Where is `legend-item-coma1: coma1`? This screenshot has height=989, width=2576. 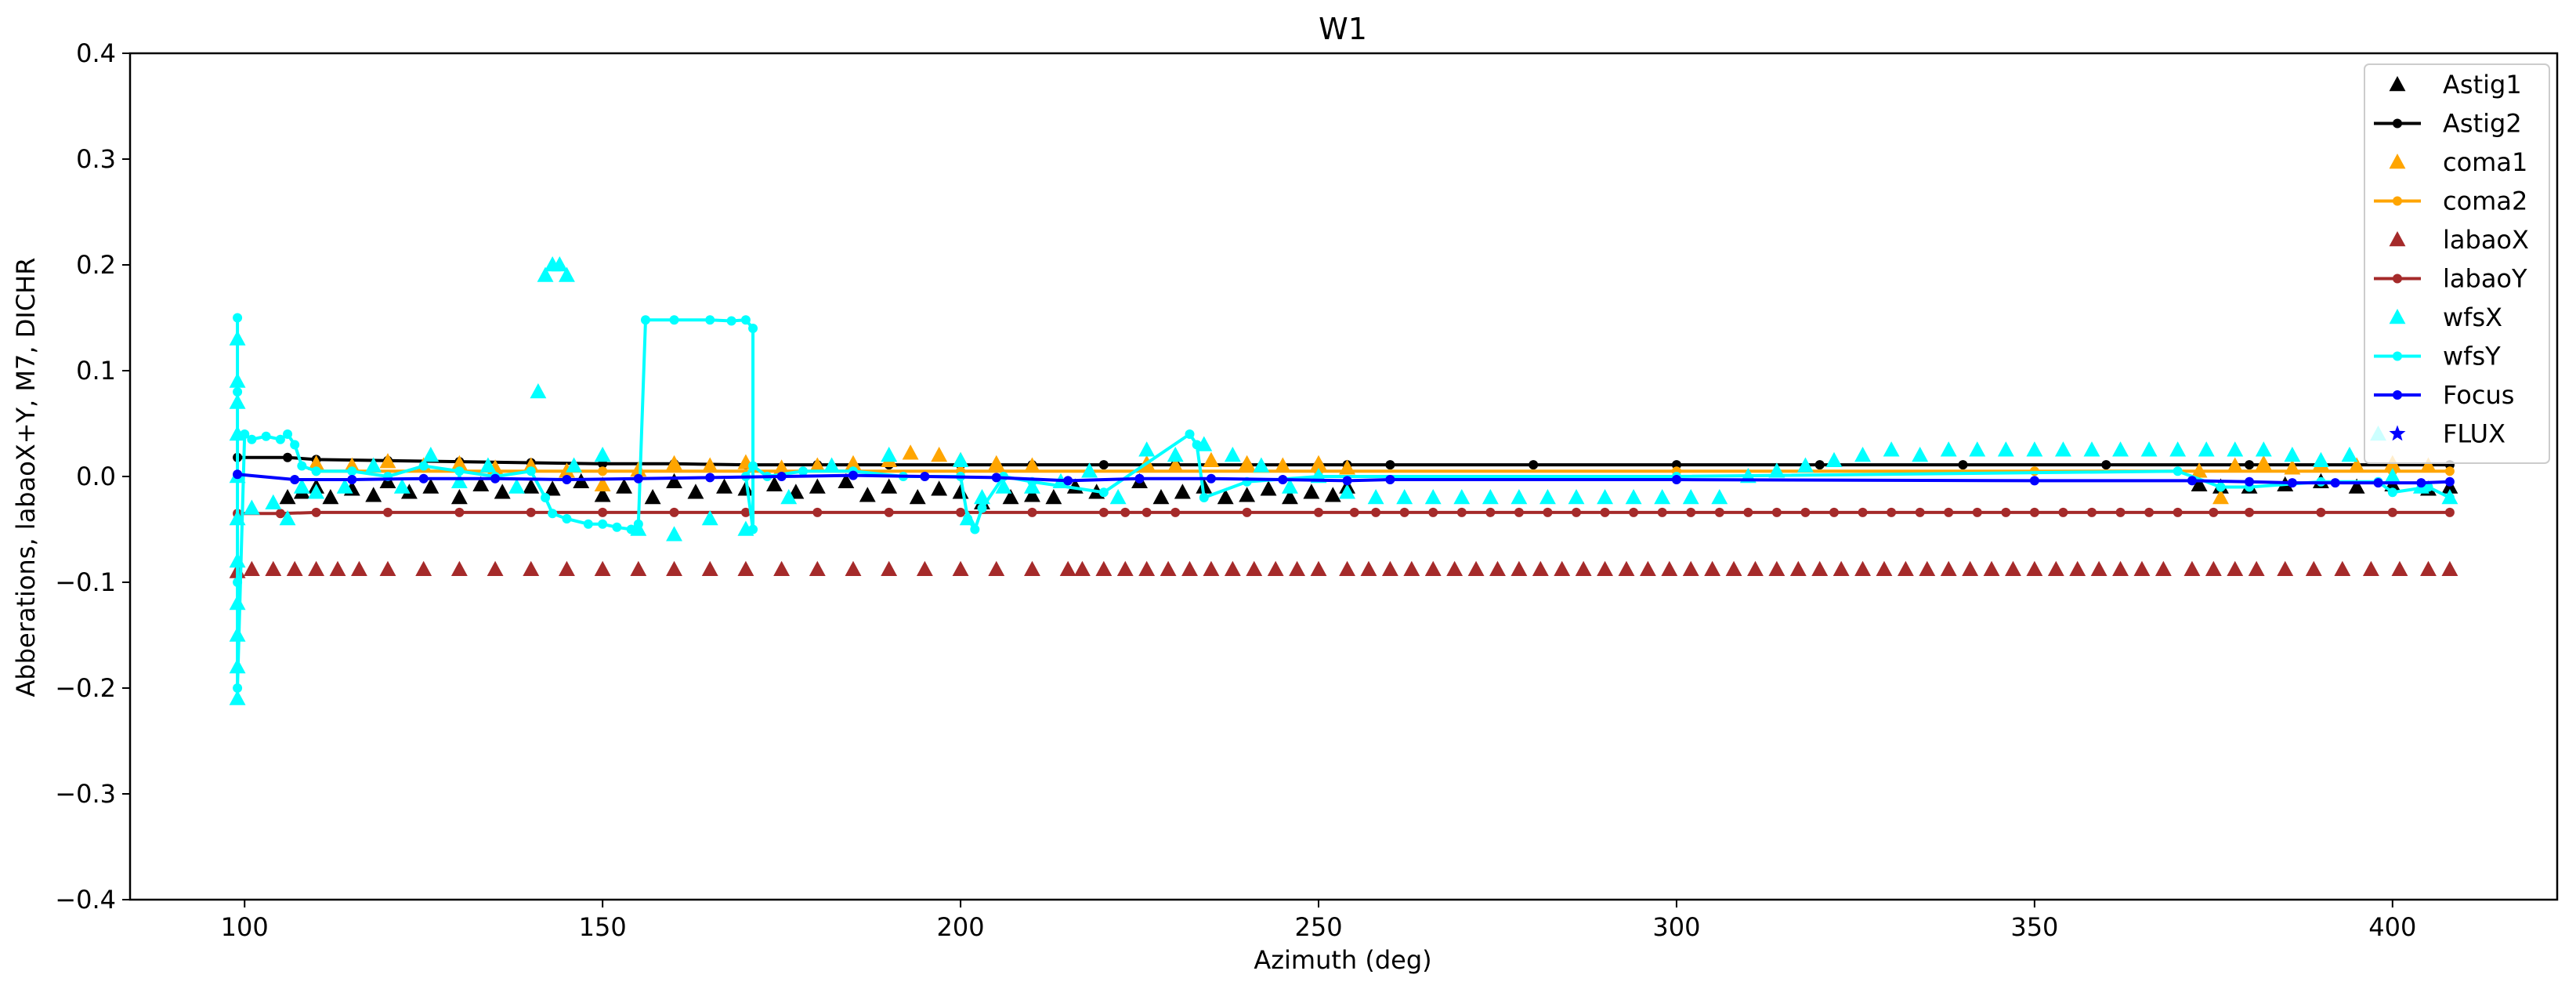 legend-item-coma1: coma1 is located at coordinates (2458, 162).